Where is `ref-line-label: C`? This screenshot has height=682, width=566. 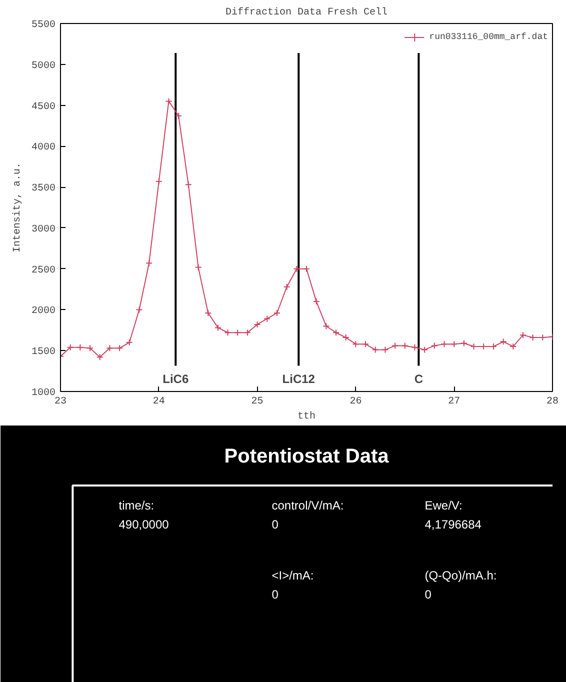
ref-line-label: C is located at coordinates (419, 379).